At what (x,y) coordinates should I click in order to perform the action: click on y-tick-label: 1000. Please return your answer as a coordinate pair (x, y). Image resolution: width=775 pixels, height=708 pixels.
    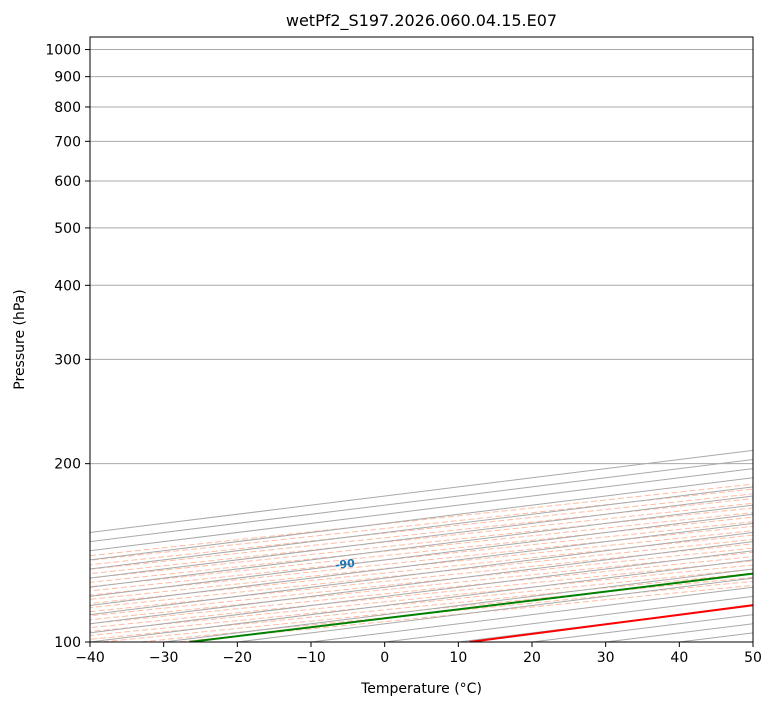
    Looking at the image, I should click on (63, 51).